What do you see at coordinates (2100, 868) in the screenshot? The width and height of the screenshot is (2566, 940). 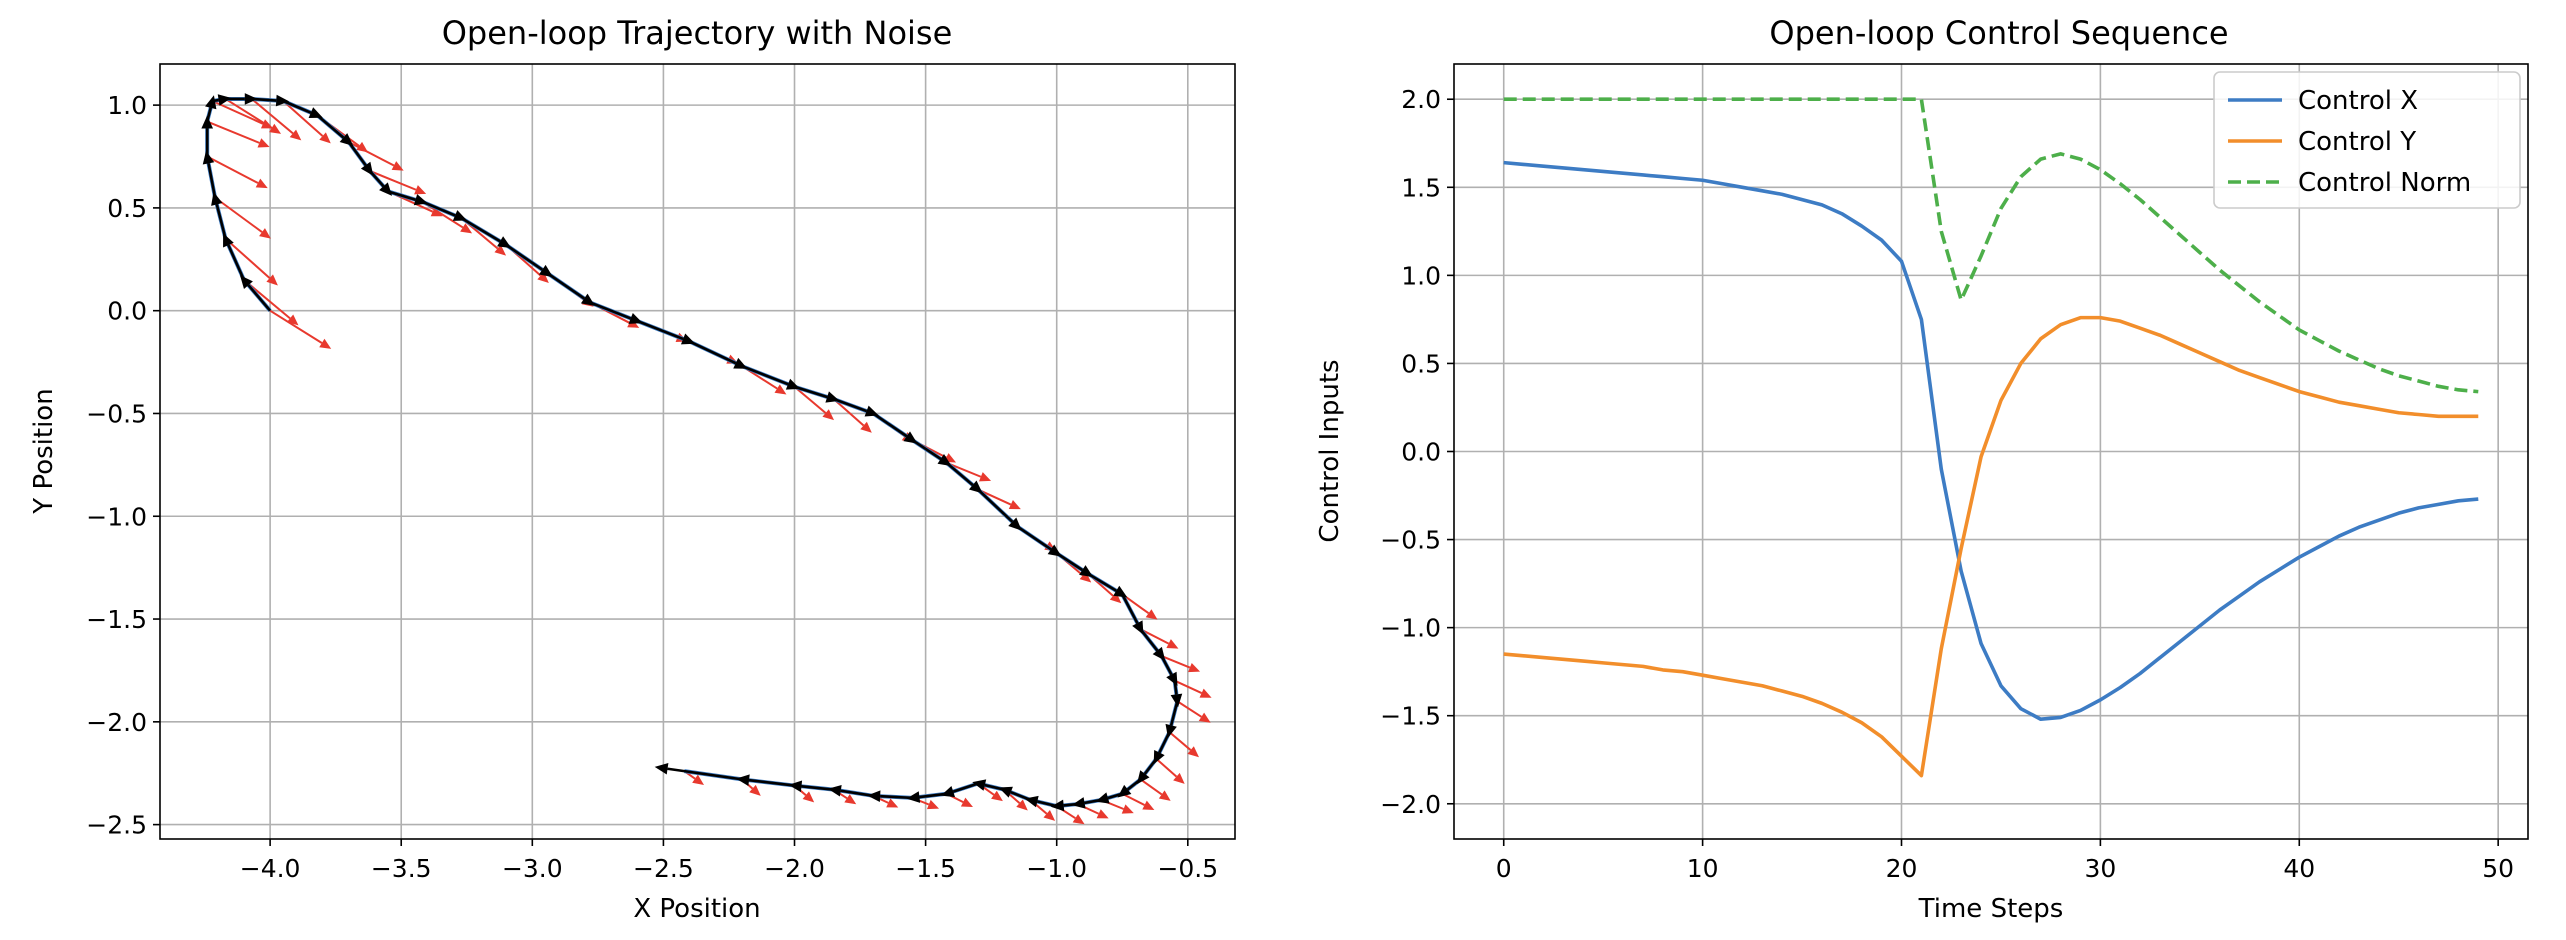 I see `x-tick-label: 30` at bounding box center [2100, 868].